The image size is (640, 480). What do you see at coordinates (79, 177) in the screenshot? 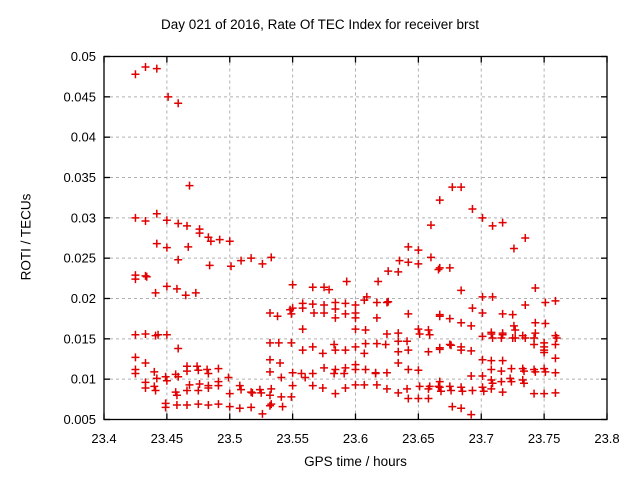
I see `y-tick-label: 0.035` at bounding box center [79, 177].